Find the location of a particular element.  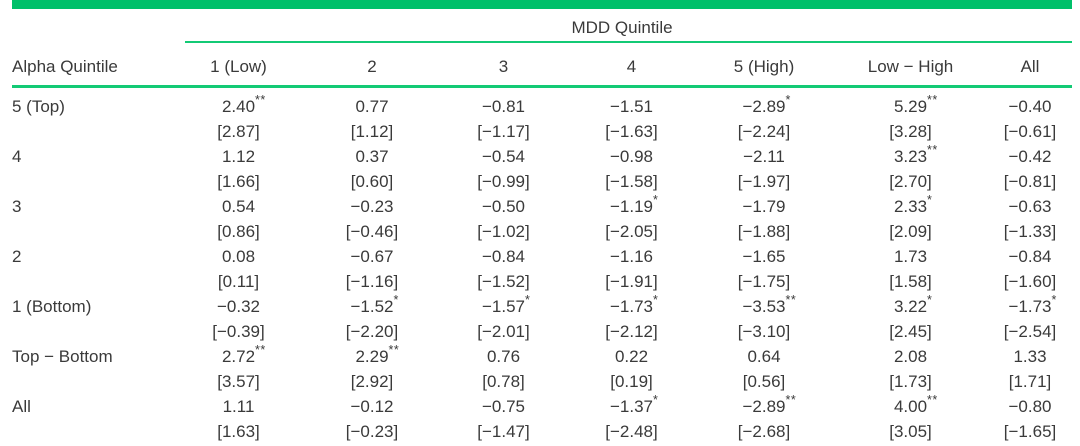

estimate-cell: −3.53 ** is located at coordinates (764, 306).